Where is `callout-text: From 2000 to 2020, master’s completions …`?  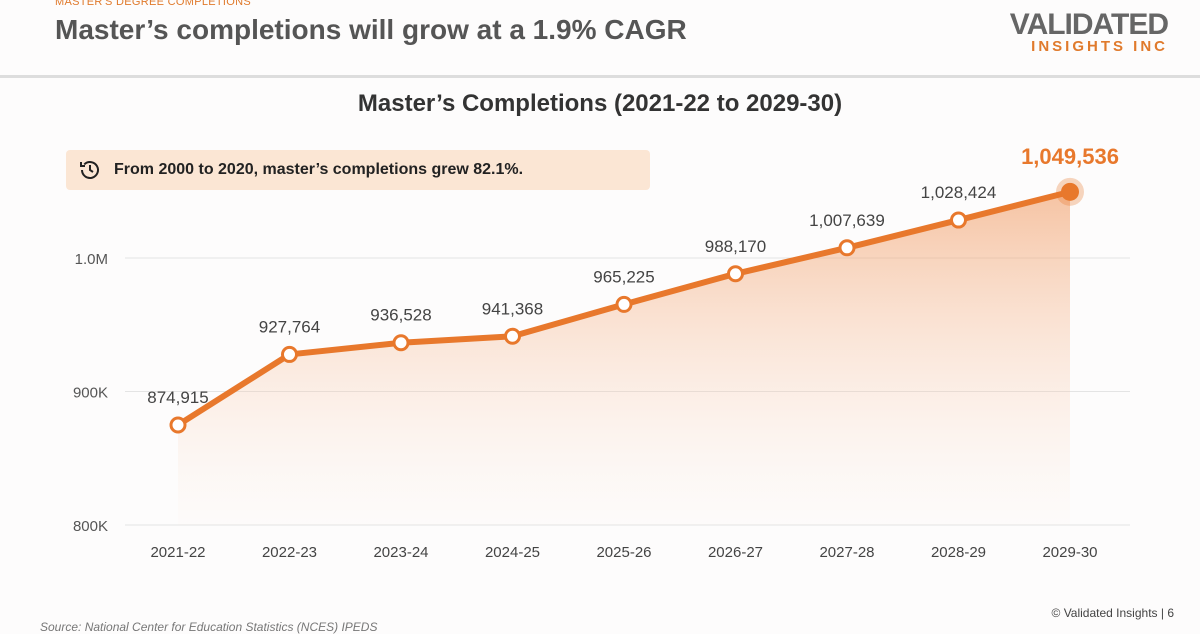
callout-text: From 2000 to 2020, master’s completions … is located at coordinates (319, 169).